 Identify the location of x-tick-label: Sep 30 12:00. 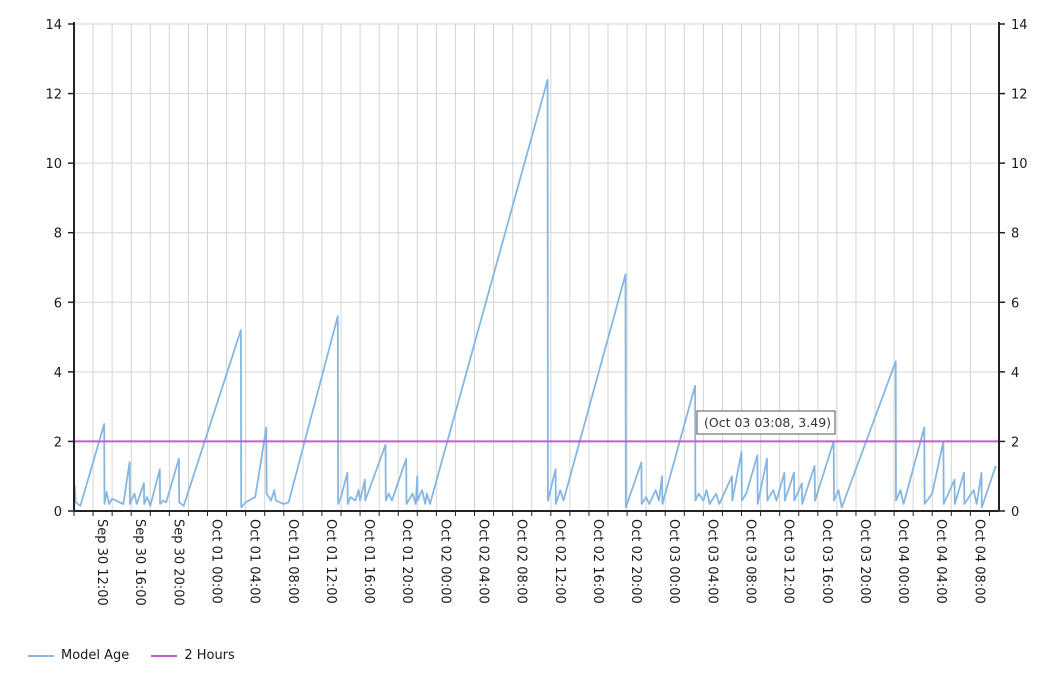
(101, 562).